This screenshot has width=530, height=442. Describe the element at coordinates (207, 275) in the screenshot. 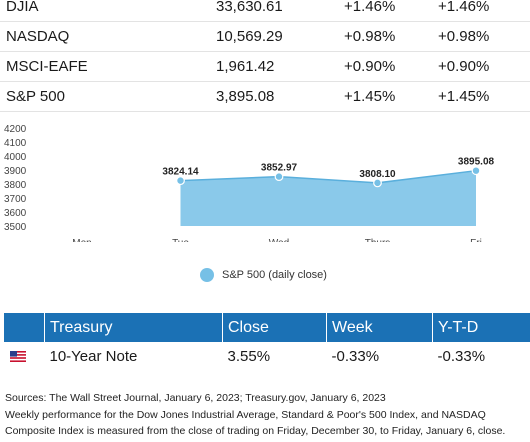

I see `legend-swatch` at that location.